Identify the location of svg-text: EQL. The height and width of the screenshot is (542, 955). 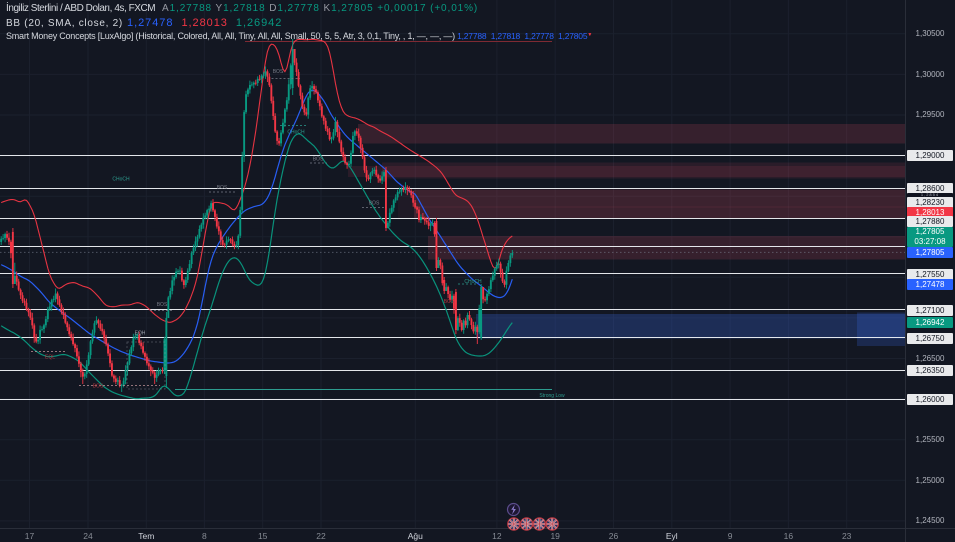
(50, 358).